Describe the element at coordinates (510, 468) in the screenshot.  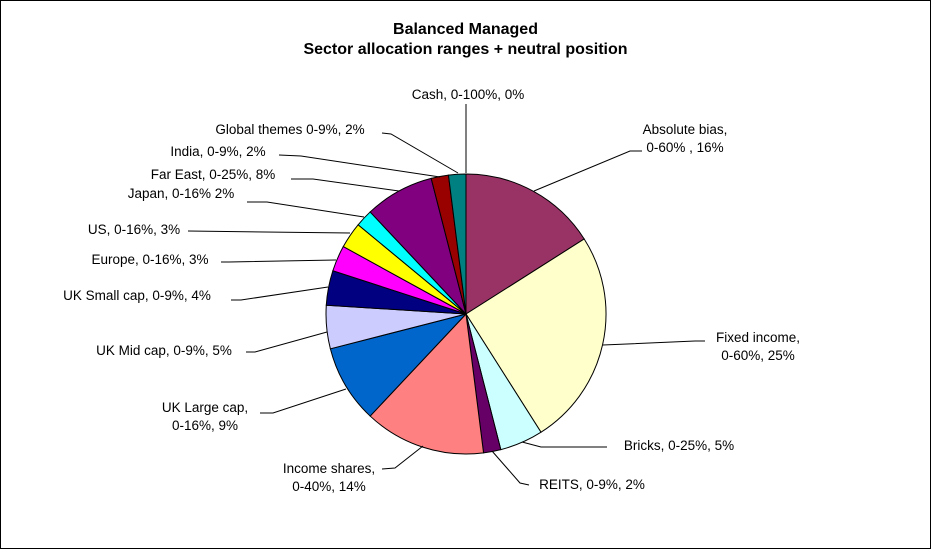
I see `leader-line-reits` at that location.